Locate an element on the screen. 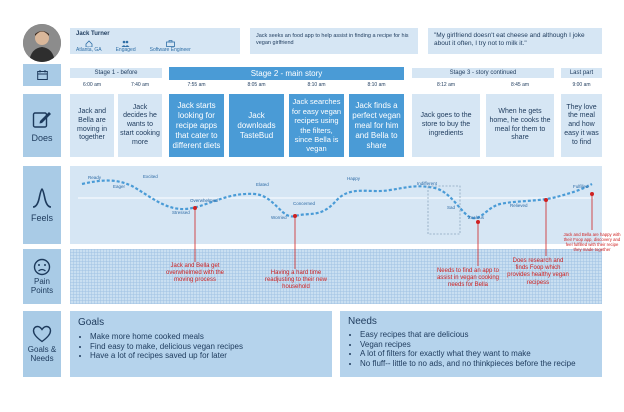  pain-points-panel is located at coordinates (336, 276).